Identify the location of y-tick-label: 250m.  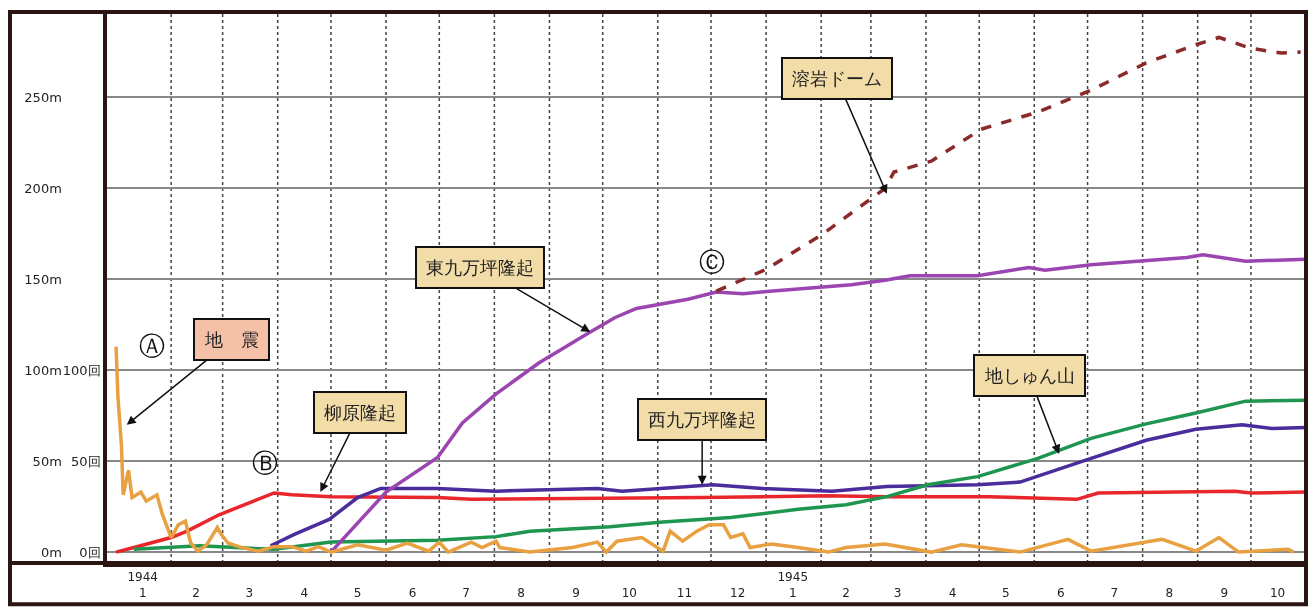
(43, 98).